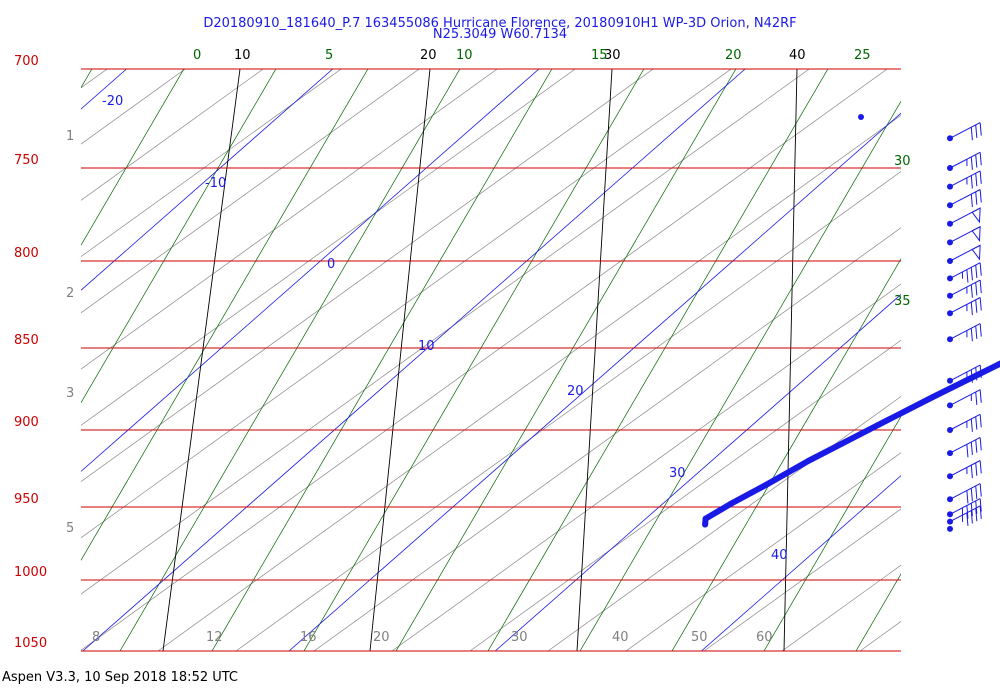  What do you see at coordinates (612, 55) in the screenshot?
I see `mixing-ratio-label: 30` at bounding box center [612, 55].